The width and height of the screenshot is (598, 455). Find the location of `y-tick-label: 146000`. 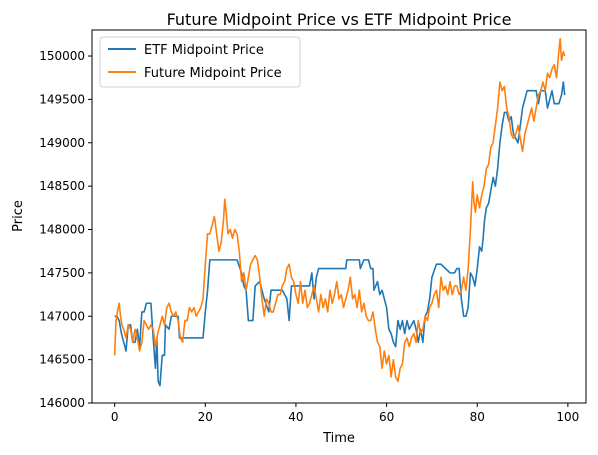

y-tick-label: 146000 is located at coordinates (62, 403).